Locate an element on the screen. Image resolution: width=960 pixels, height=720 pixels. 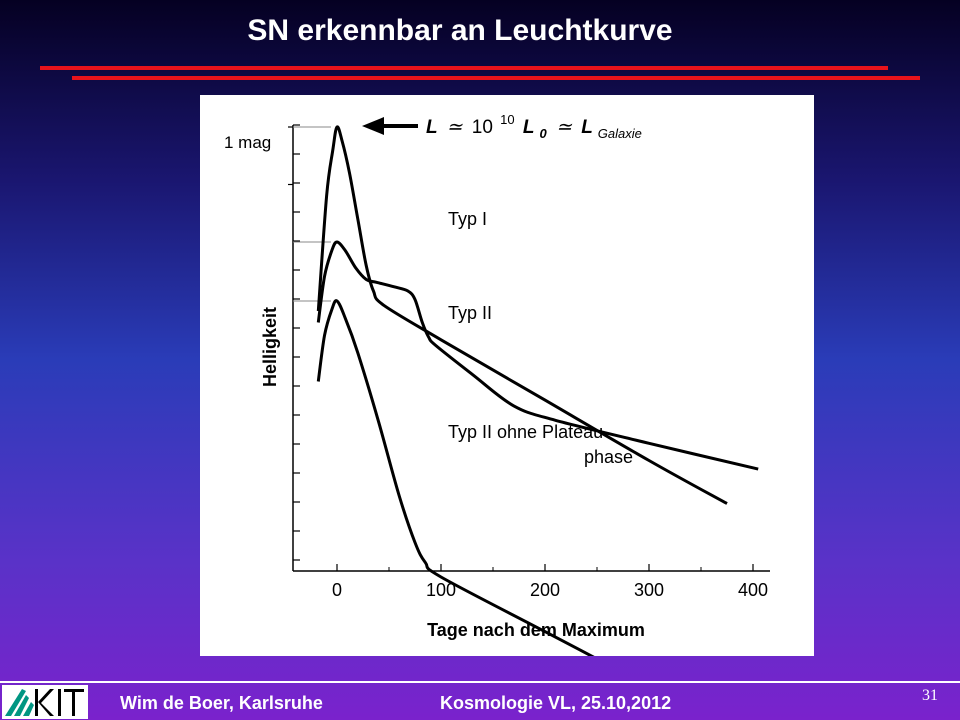
title-underline-top is located at coordinates (464, 68).